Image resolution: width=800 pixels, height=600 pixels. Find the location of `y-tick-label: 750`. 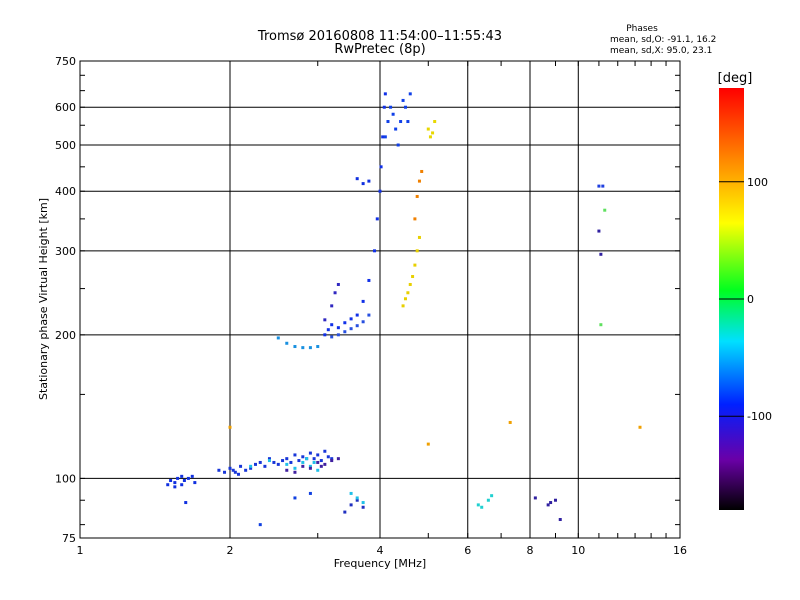

y-tick-label: 750 is located at coordinates (65, 61).